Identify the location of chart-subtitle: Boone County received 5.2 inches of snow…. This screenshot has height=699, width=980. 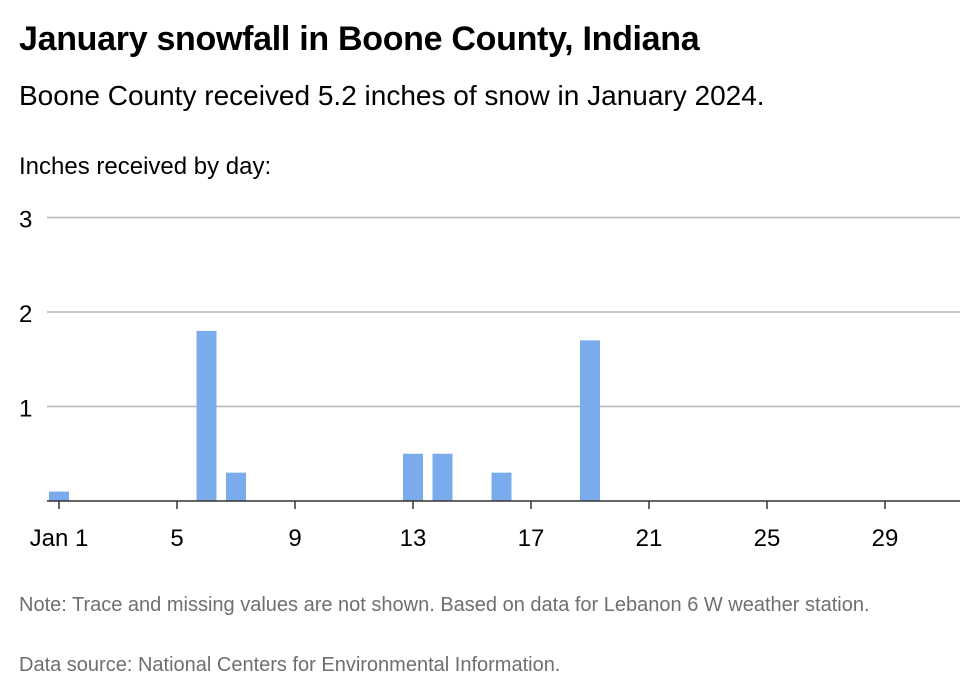
(392, 95).